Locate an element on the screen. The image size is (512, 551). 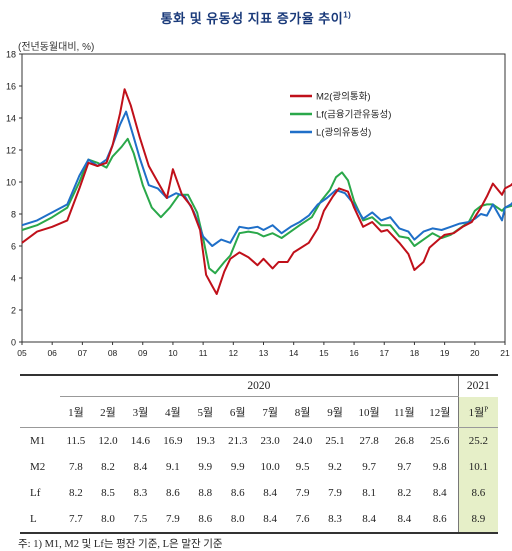
month-header: 9월 is located at coordinates (335, 412).